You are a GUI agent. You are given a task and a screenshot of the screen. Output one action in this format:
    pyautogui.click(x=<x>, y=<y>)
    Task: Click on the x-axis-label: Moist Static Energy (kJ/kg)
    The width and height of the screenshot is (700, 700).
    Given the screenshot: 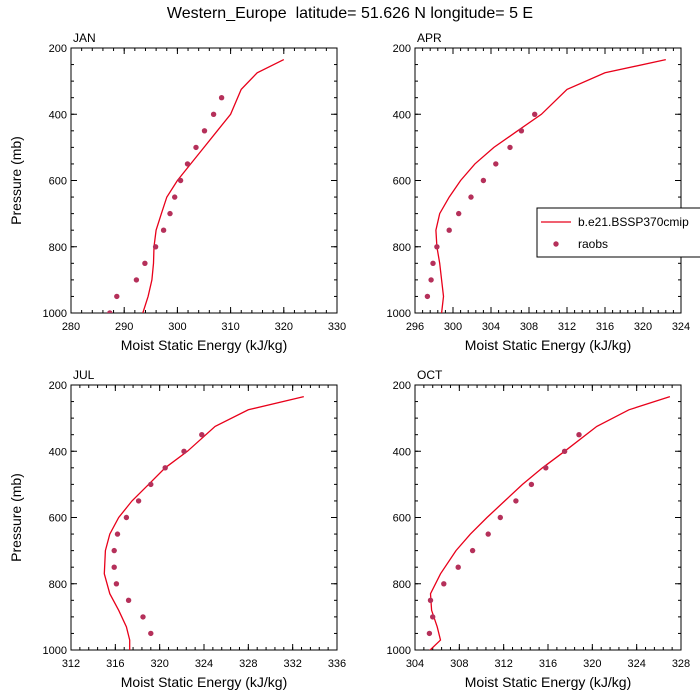 What is the action you would take?
    pyautogui.click(x=204, y=682)
    